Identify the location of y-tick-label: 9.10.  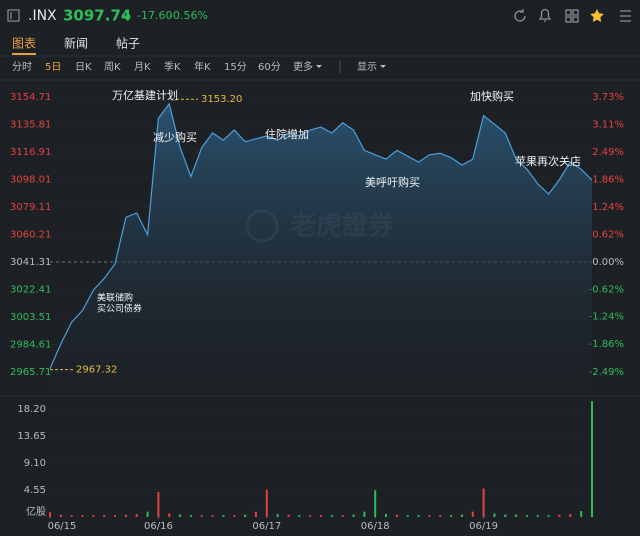
(35, 463).